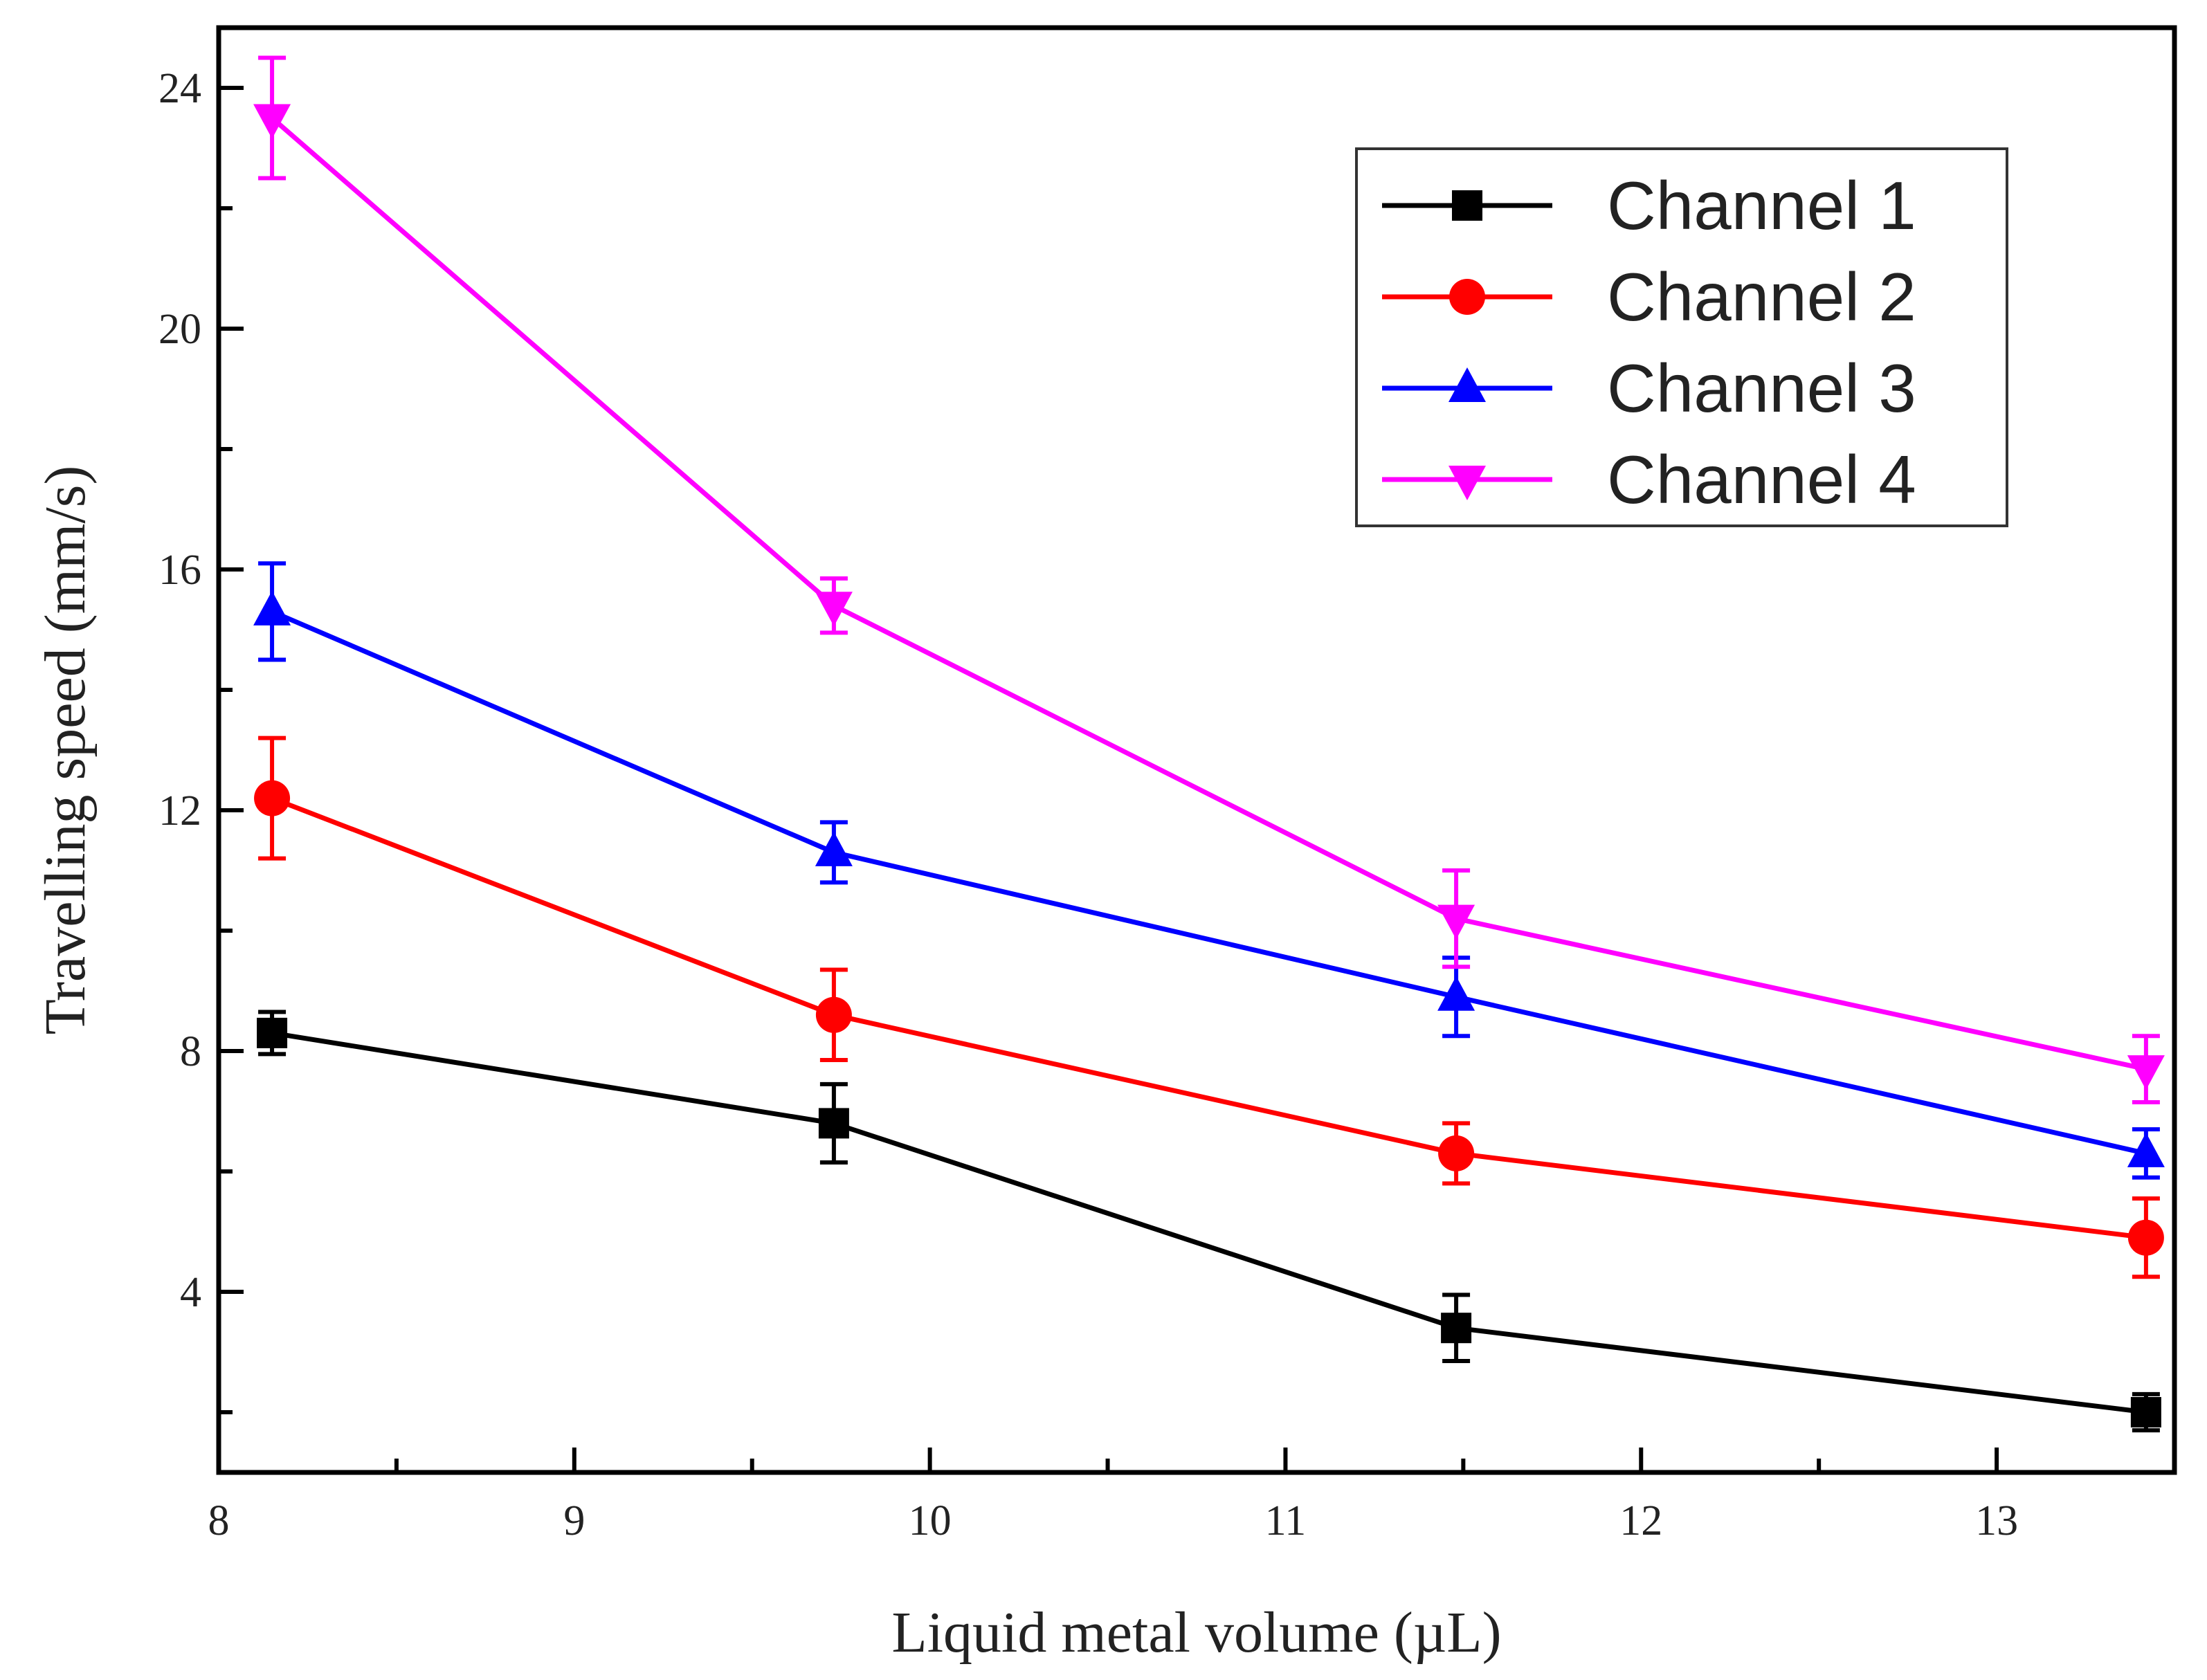  What do you see at coordinates (1761, 480) in the screenshot?
I see `legend-label: Channel 4` at bounding box center [1761, 480].